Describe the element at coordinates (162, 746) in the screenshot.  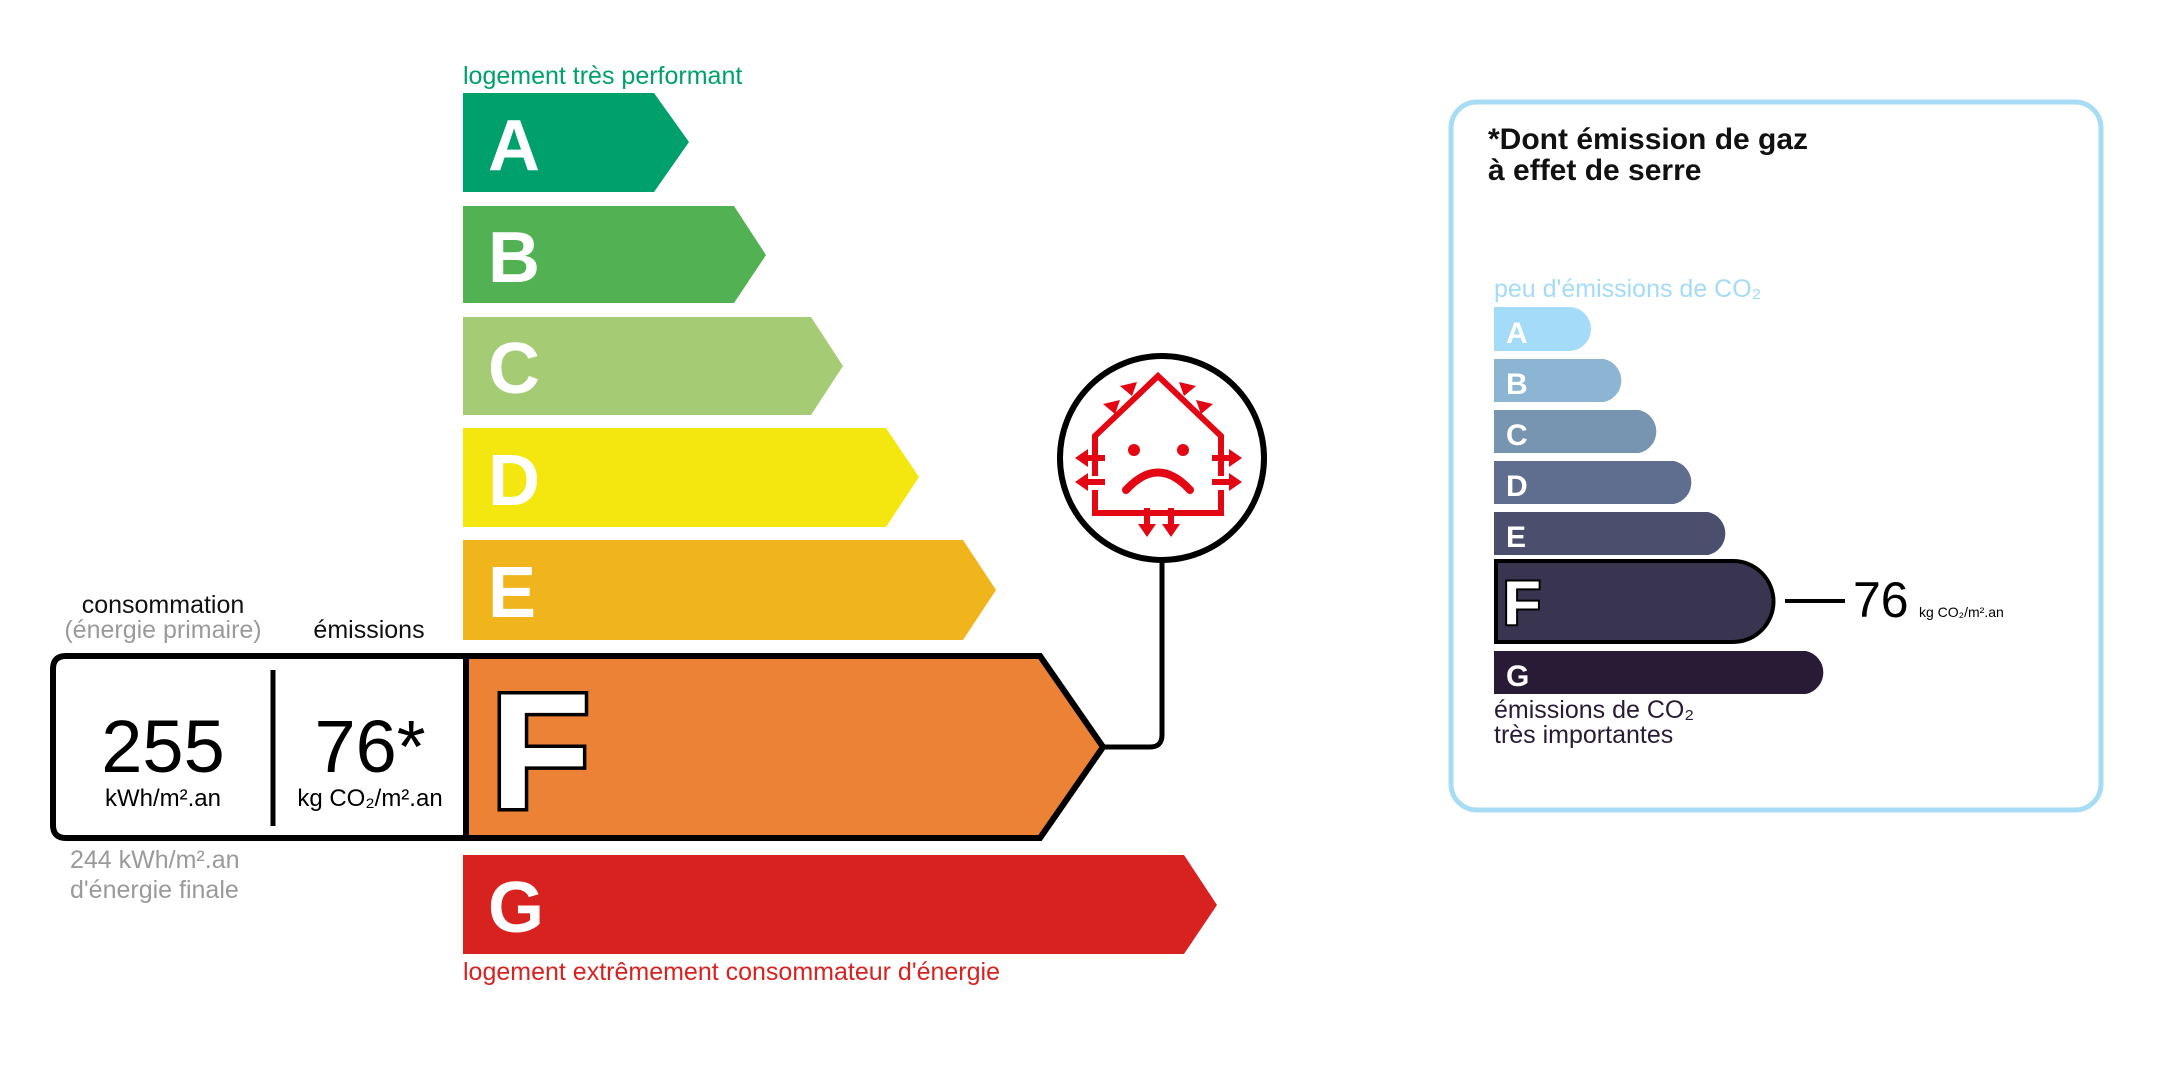
I see `consumption-value: 255` at that location.